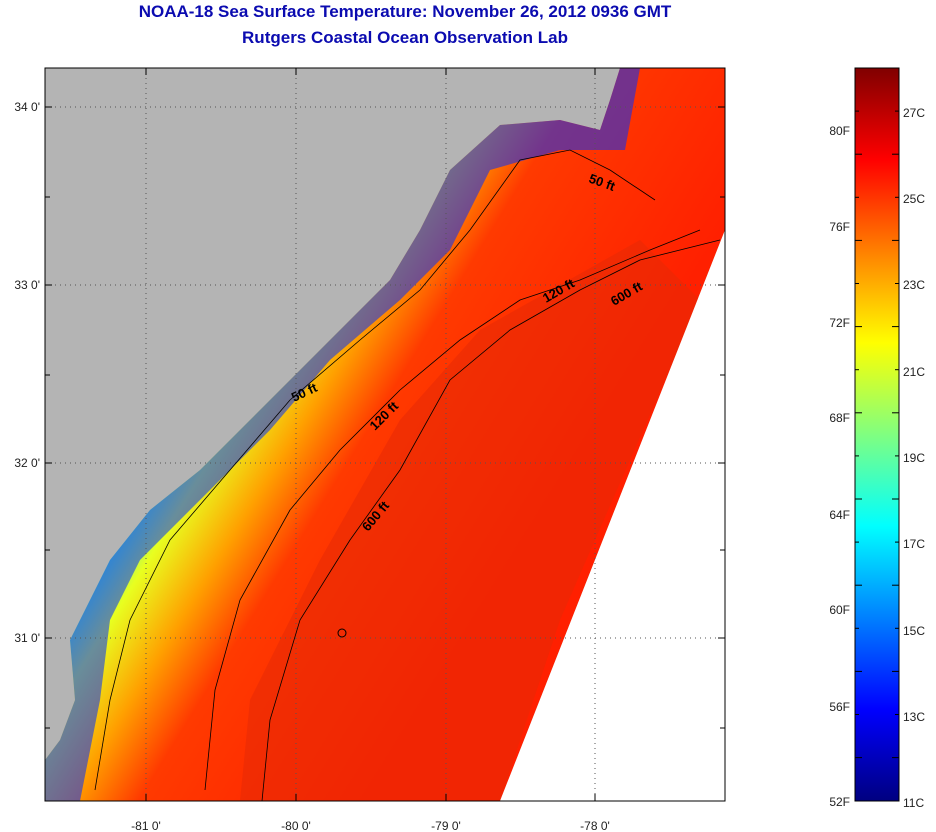 This screenshot has width=936, height=832. I want to click on station-marker-icon, so click(342, 633).